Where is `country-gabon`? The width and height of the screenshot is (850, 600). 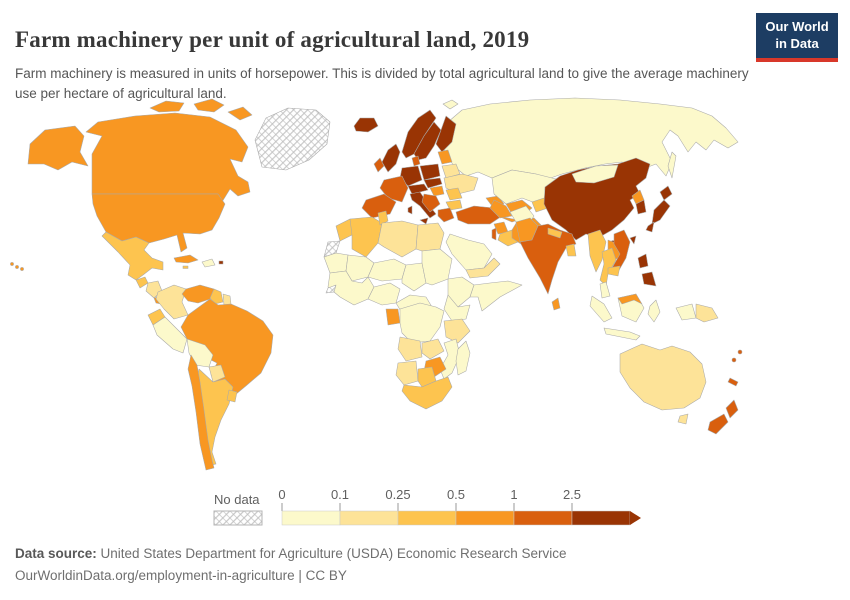 country-gabon is located at coordinates (393, 317).